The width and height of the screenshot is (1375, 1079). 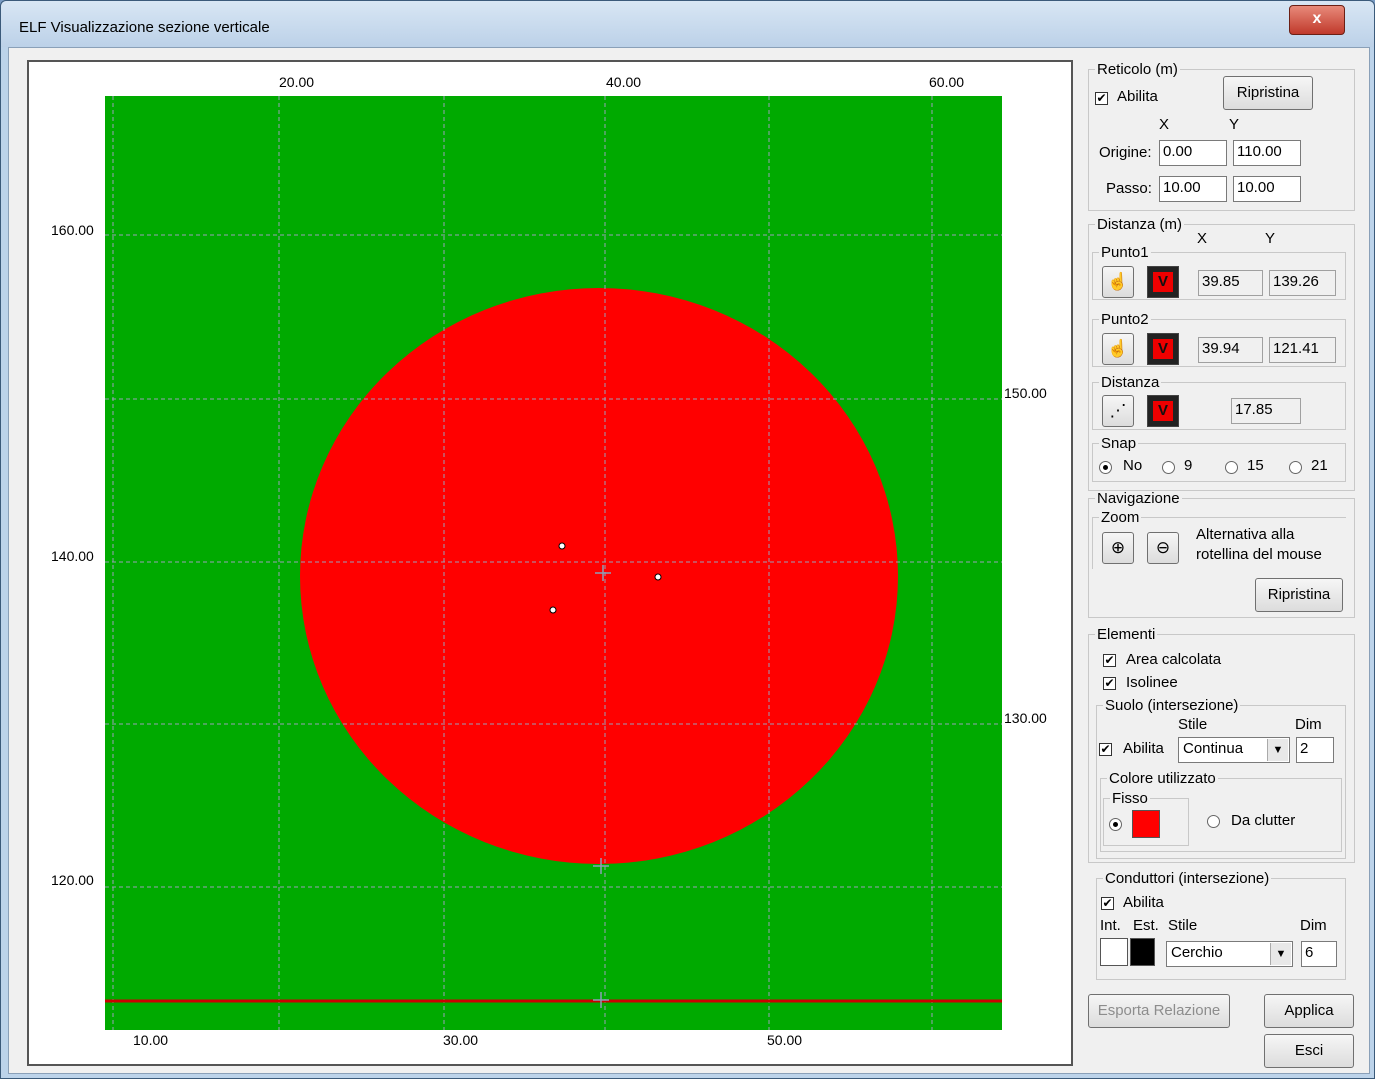 I want to click on zoom-group: Zoom, so click(x=1219, y=539).